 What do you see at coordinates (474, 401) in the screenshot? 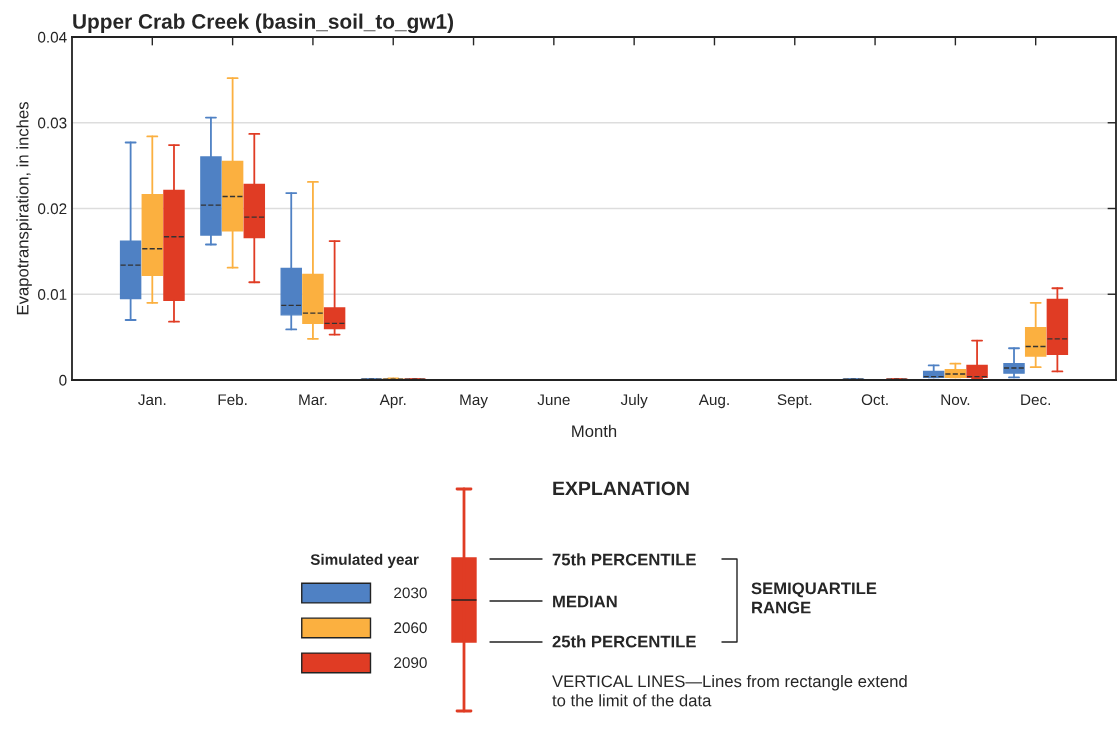
I see `x-tick-label: May` at bounding box center [474, 401].